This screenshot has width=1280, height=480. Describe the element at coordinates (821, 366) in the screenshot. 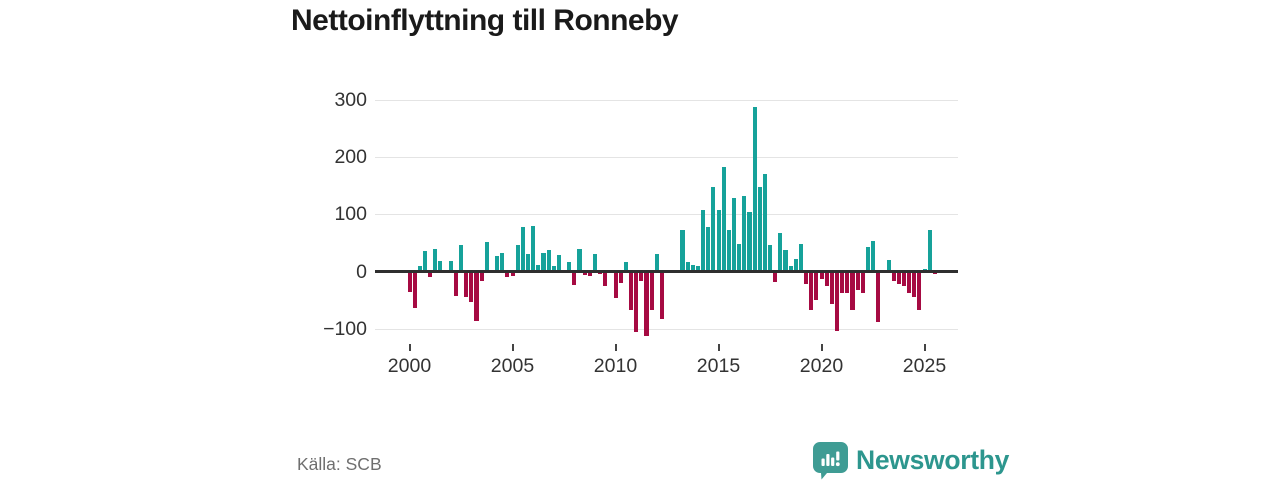

I see `x-axis-label: 2020` at that location.